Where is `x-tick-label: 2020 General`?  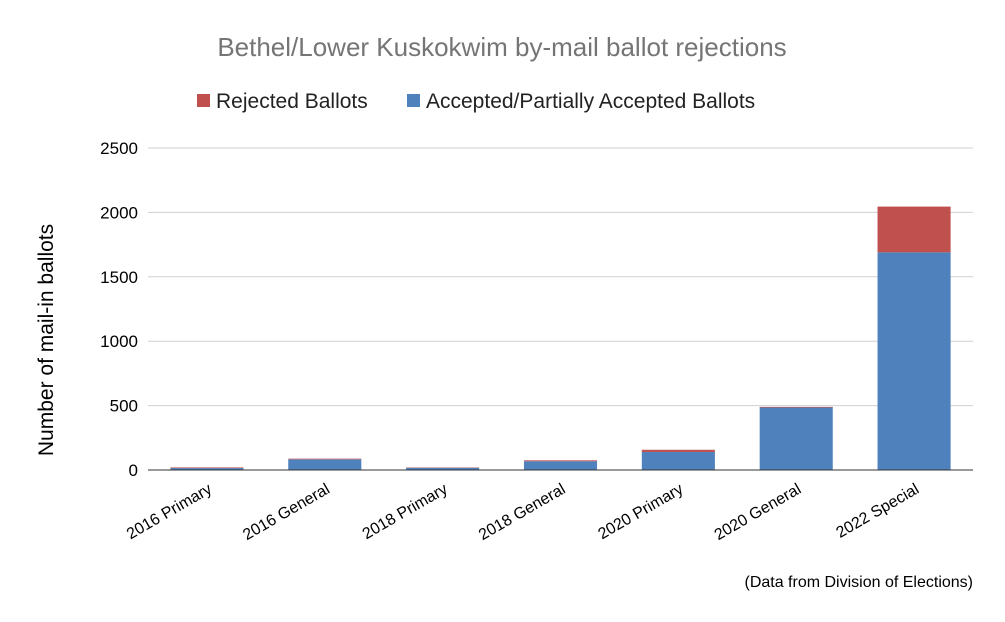 x-tick-label: 2020 General is located at coordinates (758, 512).